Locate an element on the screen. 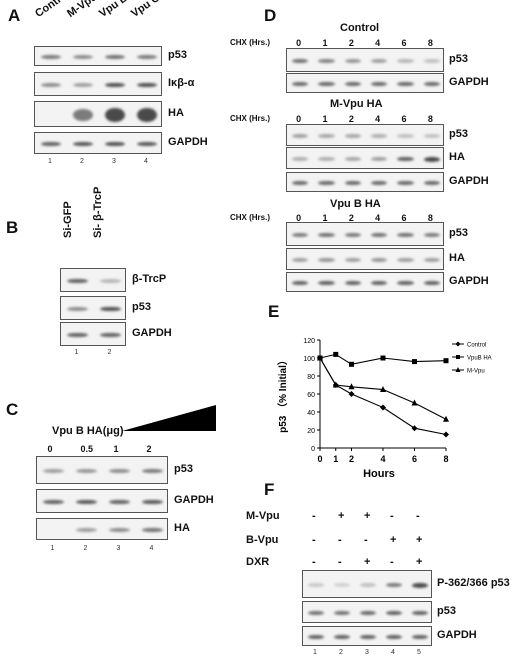  time-label: 0 is located at coordinates (299, 218).